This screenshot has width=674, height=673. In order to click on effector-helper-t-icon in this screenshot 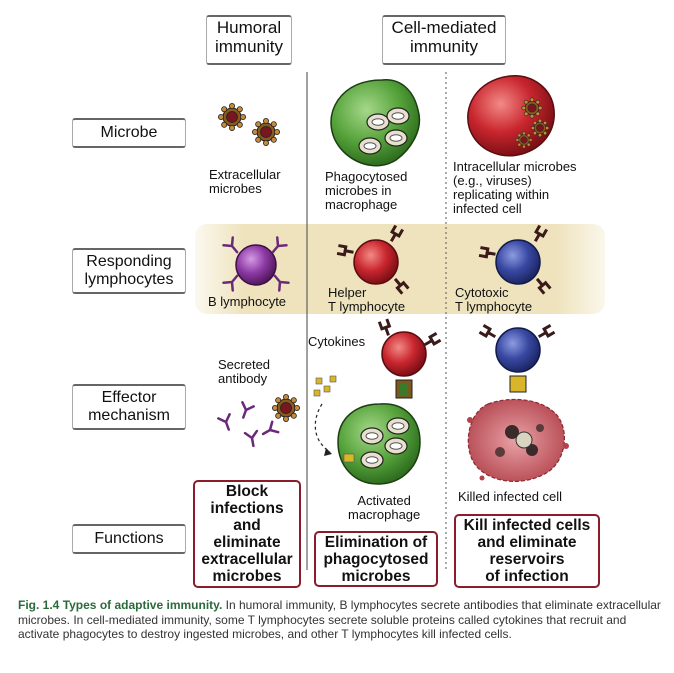, I will do `click(409, 358)`.